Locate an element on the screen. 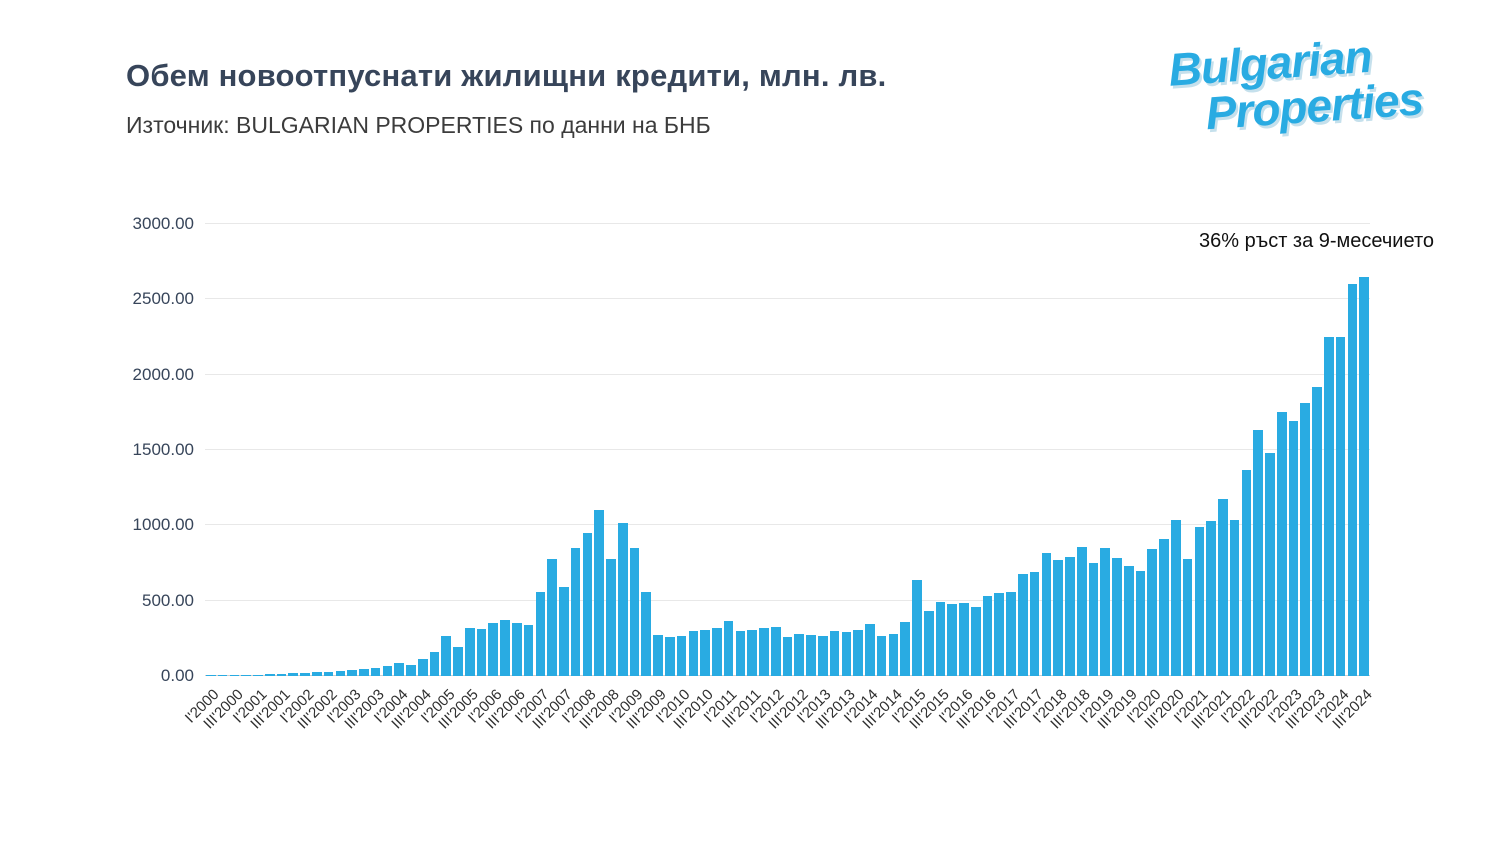 The height and width of the screenshot is (844, 1500). bar-IV'2016 is located at coordinates (999, 634).